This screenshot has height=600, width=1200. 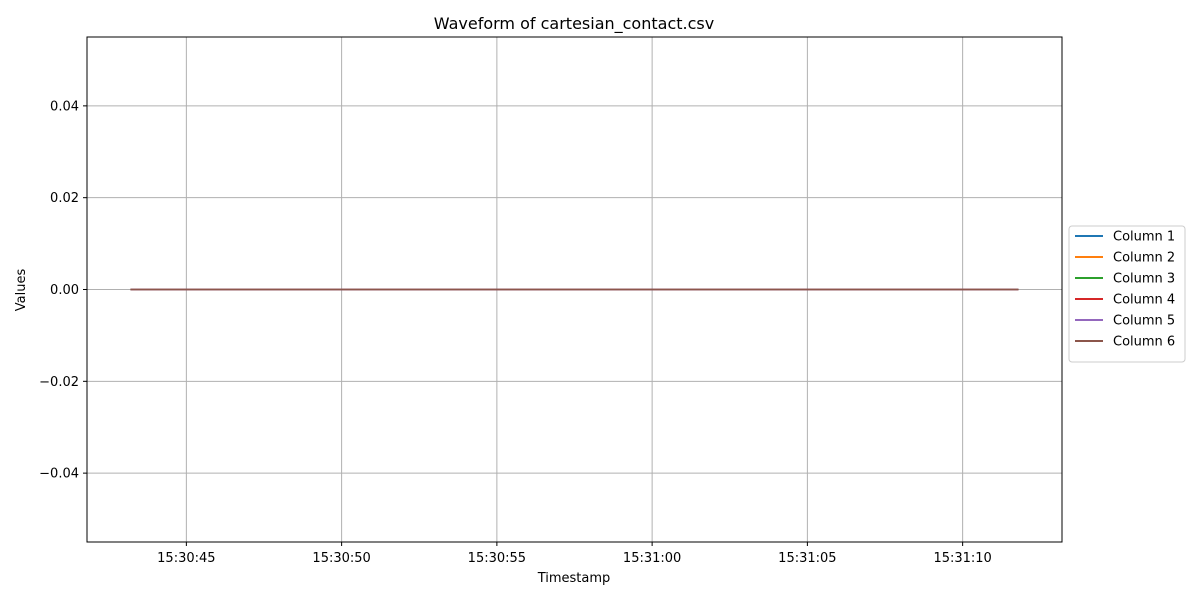 What do you see at coordinates (186, 558) in the screenshot?
I see `x-tick-label: 15:30:45` at bounding box center [186, 558].